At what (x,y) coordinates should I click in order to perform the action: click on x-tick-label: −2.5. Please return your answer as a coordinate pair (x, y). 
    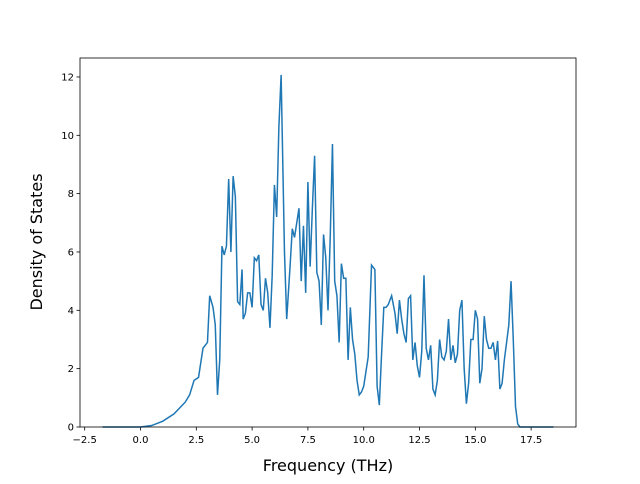
    Looking at the image, I should click on (85, 440).